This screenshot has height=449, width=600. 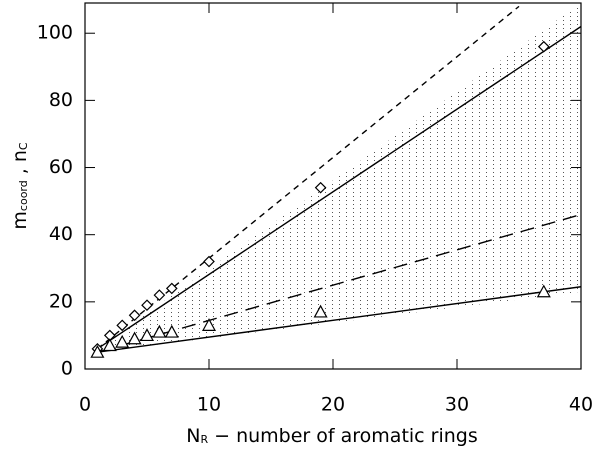 I want to click on fit-line, so click(x=339, y=319).